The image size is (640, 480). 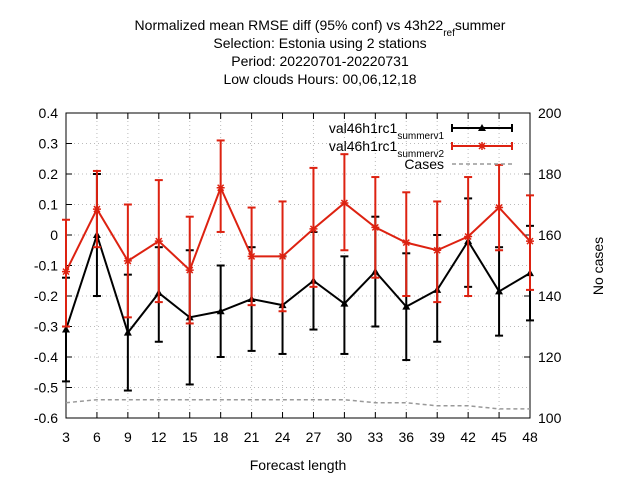 I want to click on x-tick-label: 15, so click(x=190, y=437).